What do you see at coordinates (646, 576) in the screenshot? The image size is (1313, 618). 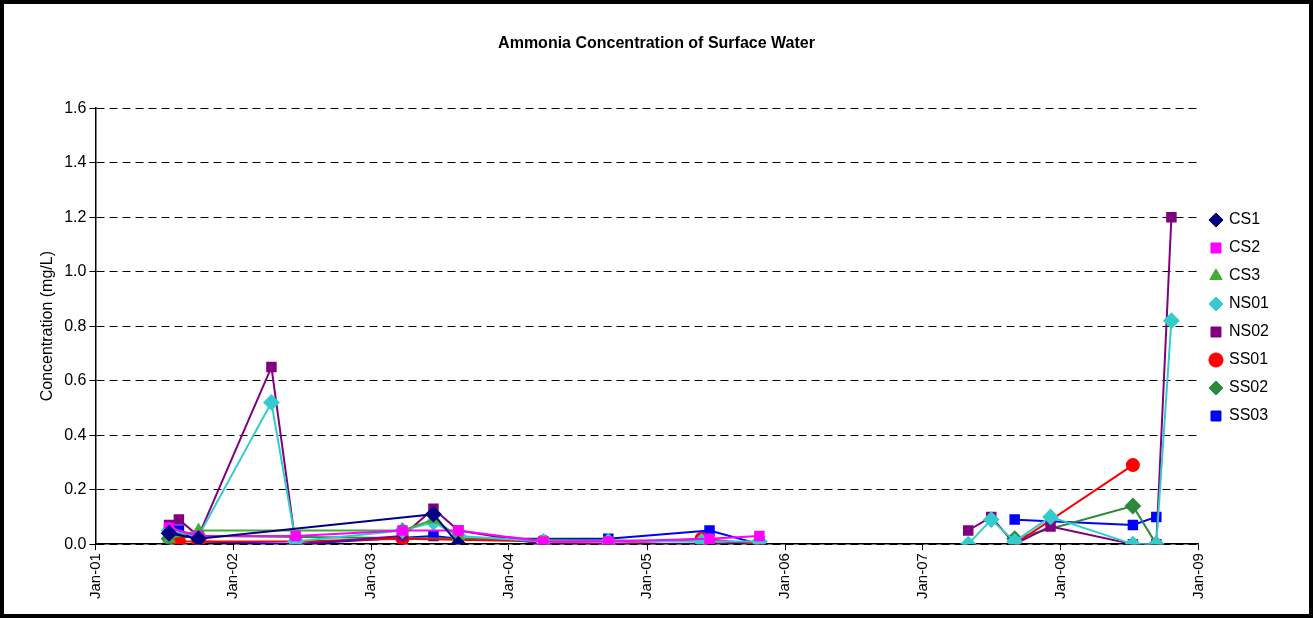 I see `x-tick-label: Jan-05` at bounding box center [646, 576].